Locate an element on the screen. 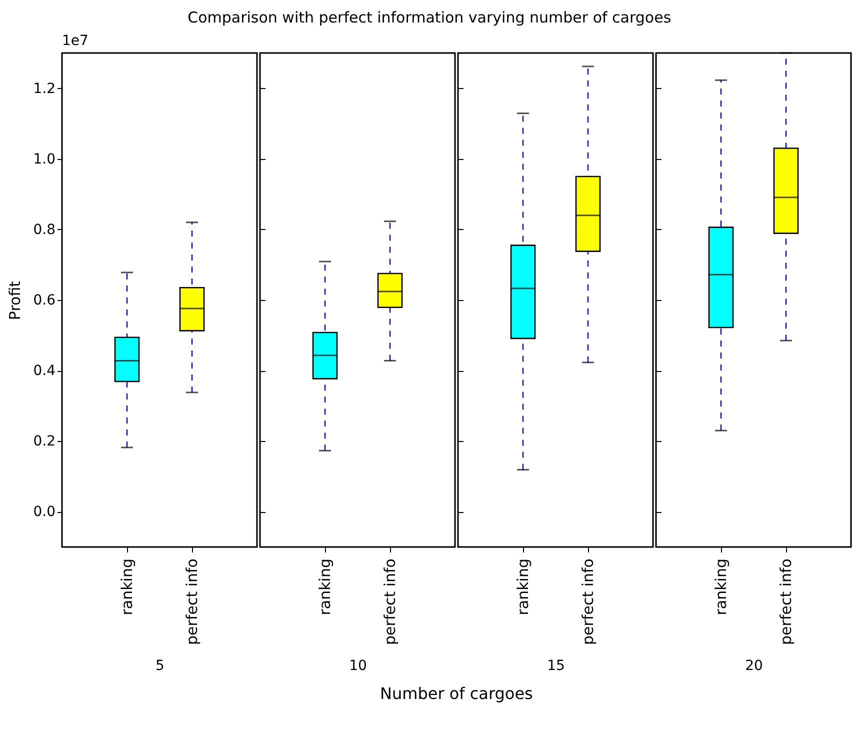  x-axis-title: 15 is located at coordinates (556, 666).